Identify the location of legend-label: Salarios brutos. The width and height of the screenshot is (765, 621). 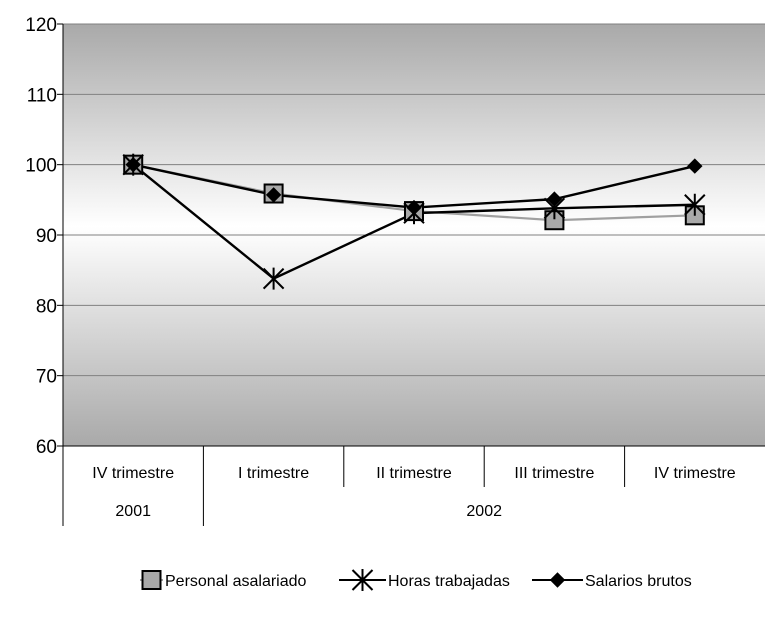
(638, 581).